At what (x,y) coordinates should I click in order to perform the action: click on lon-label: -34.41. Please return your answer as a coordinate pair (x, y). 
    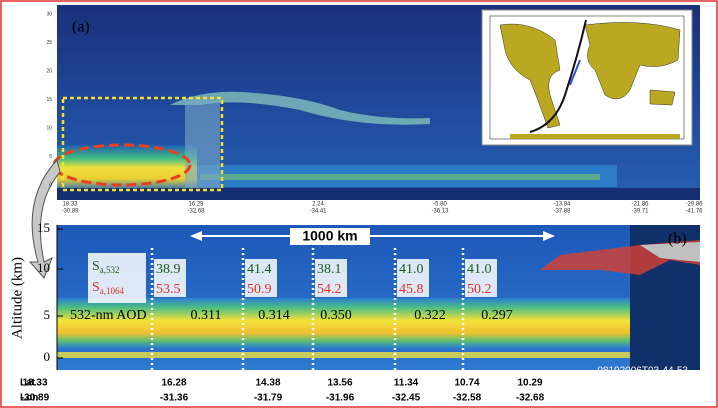
    Looking at the image, I should click on (318, 212).